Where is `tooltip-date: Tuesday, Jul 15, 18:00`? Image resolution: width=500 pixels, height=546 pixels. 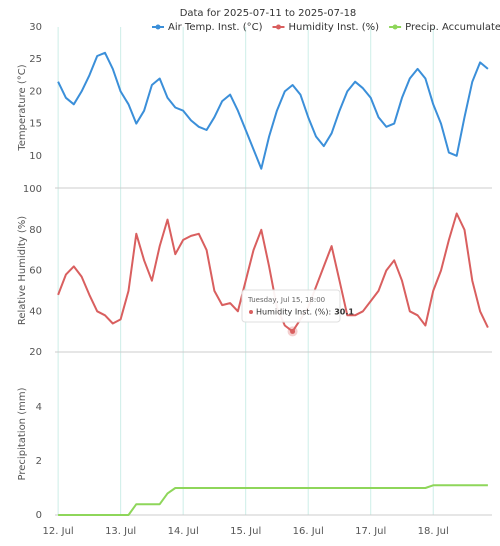
tooltip-date: Tuesday, Jul 15, 18:00 is located at coordinates (286, 300).